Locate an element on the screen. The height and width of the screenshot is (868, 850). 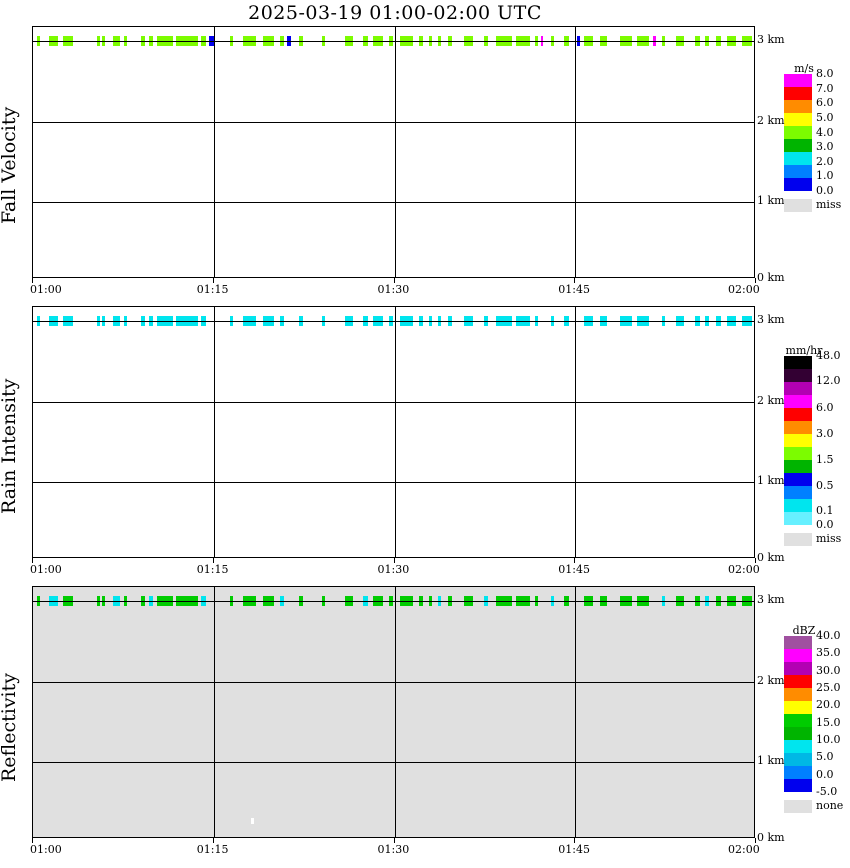
colorbar-unit-rain-intensity: mm/hr is located at coordinates (804, 350).